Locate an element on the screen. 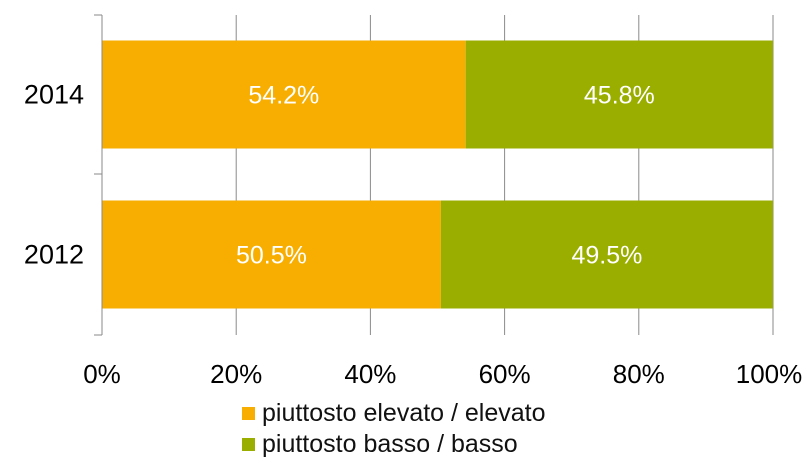 This screenshot has height=465, width=812. data-label: 54.2% is located at coordinates (283, 96).